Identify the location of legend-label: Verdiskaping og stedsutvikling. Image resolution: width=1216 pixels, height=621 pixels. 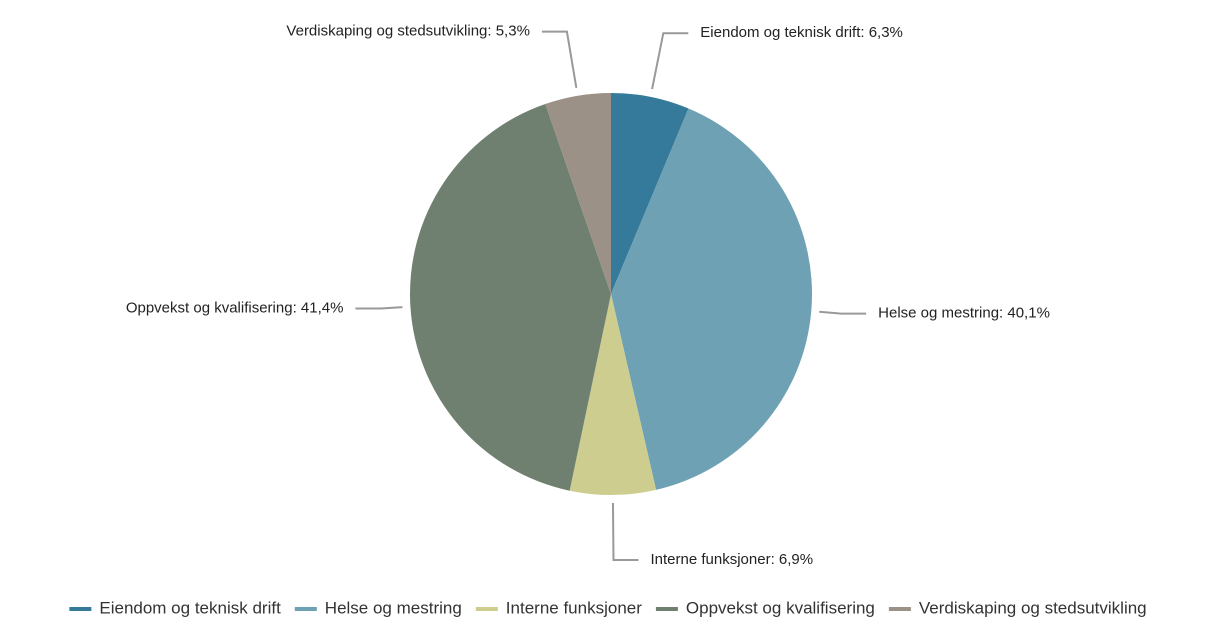
(1033, 607).